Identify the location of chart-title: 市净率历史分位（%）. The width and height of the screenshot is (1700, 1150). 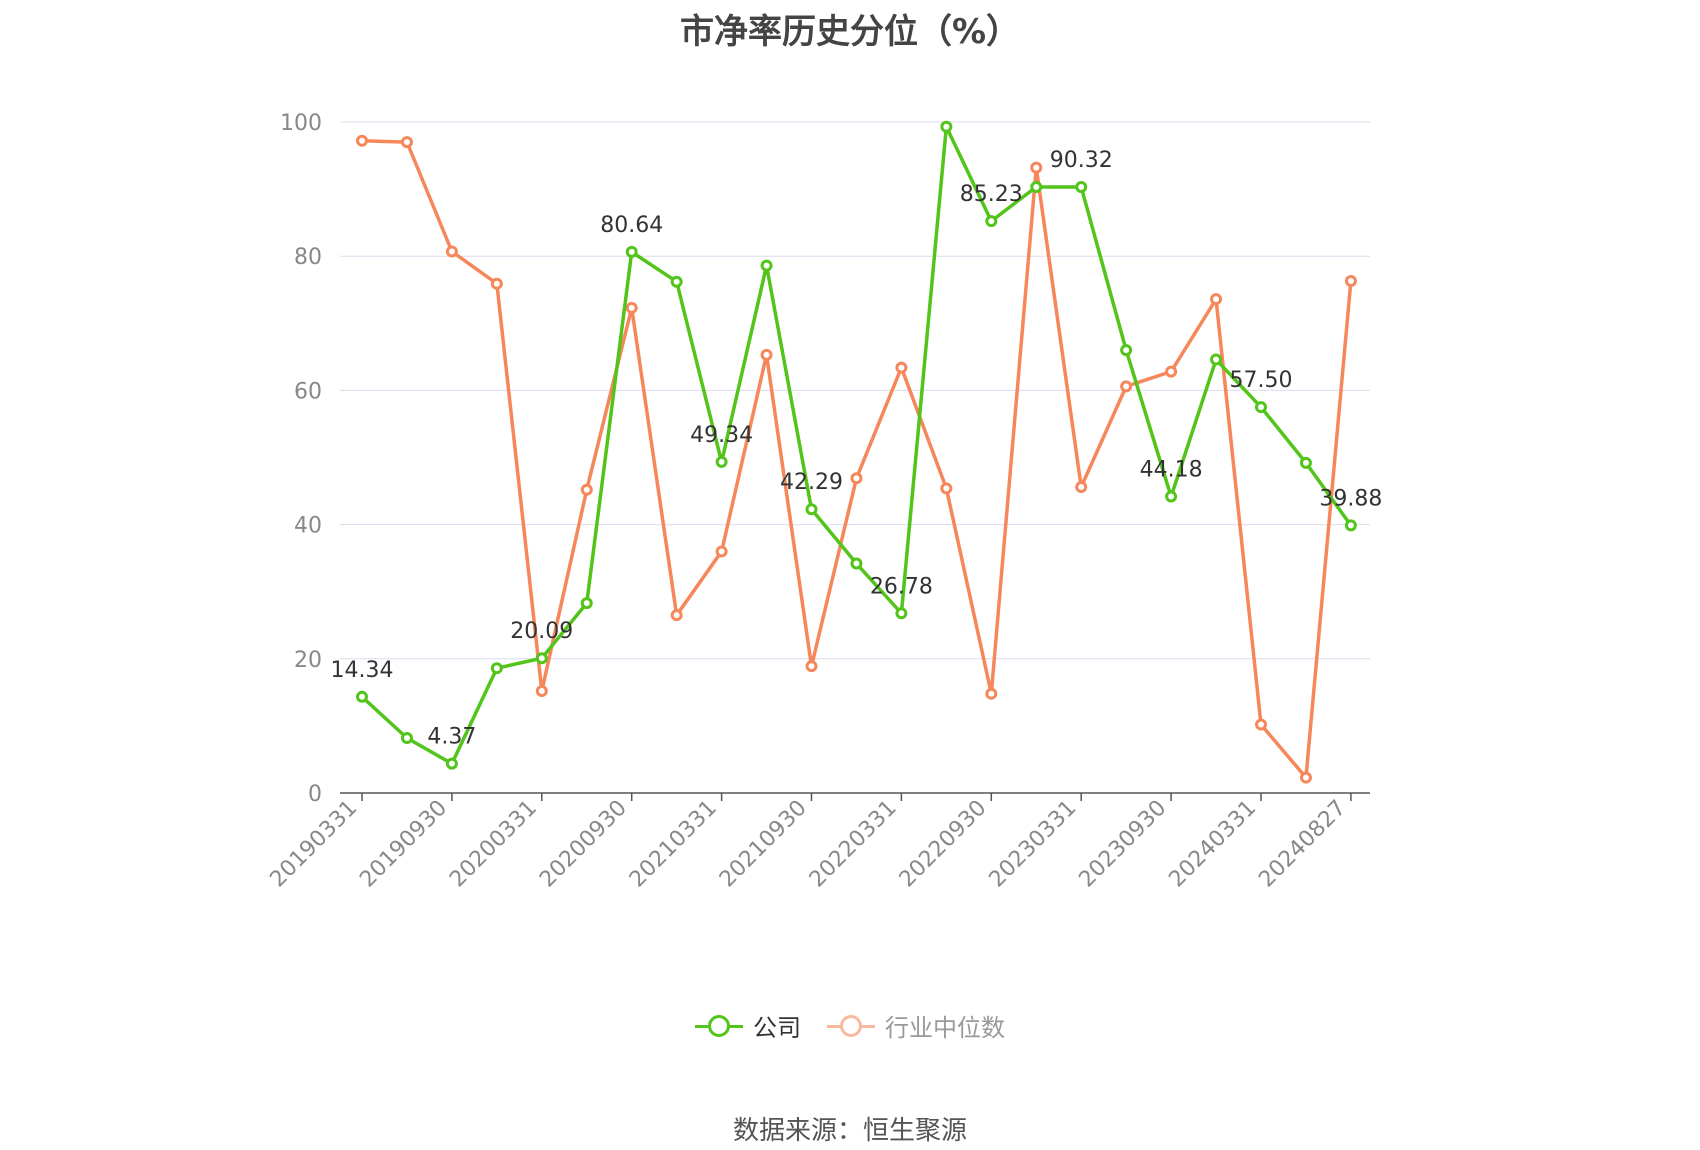
(850, 32).